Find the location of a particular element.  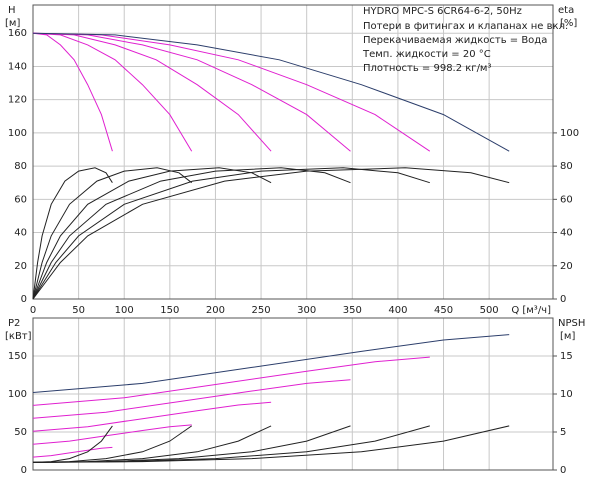

y-tick-label: 50 is located at coordinates (20, 432).